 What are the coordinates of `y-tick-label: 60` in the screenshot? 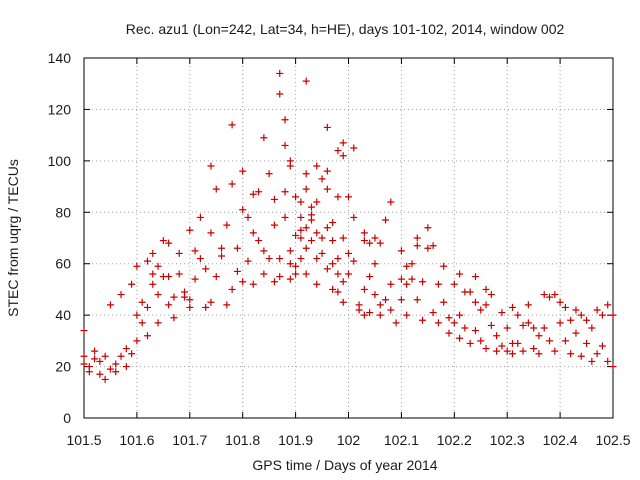 It's located at (63, 264).